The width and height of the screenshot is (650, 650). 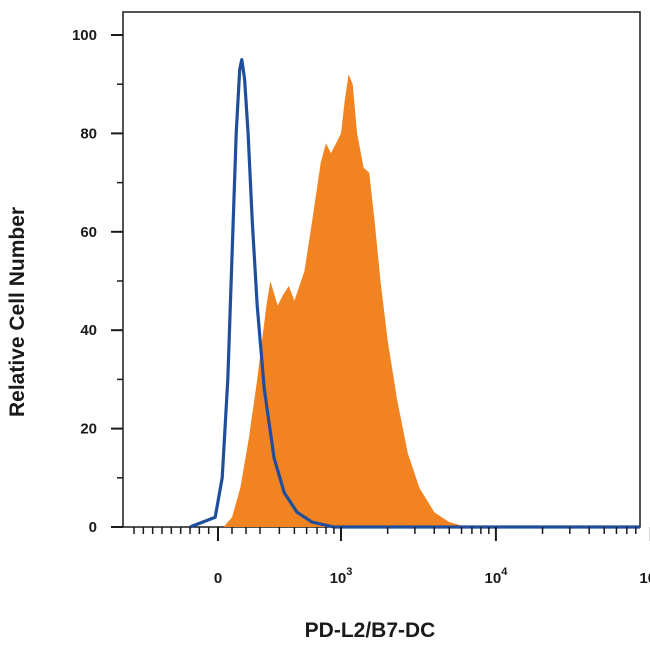 What do you see at coordinates (341, 576) in the screenshot?
I see `x-tick-label: 10³` at bounding box center [341, 576].